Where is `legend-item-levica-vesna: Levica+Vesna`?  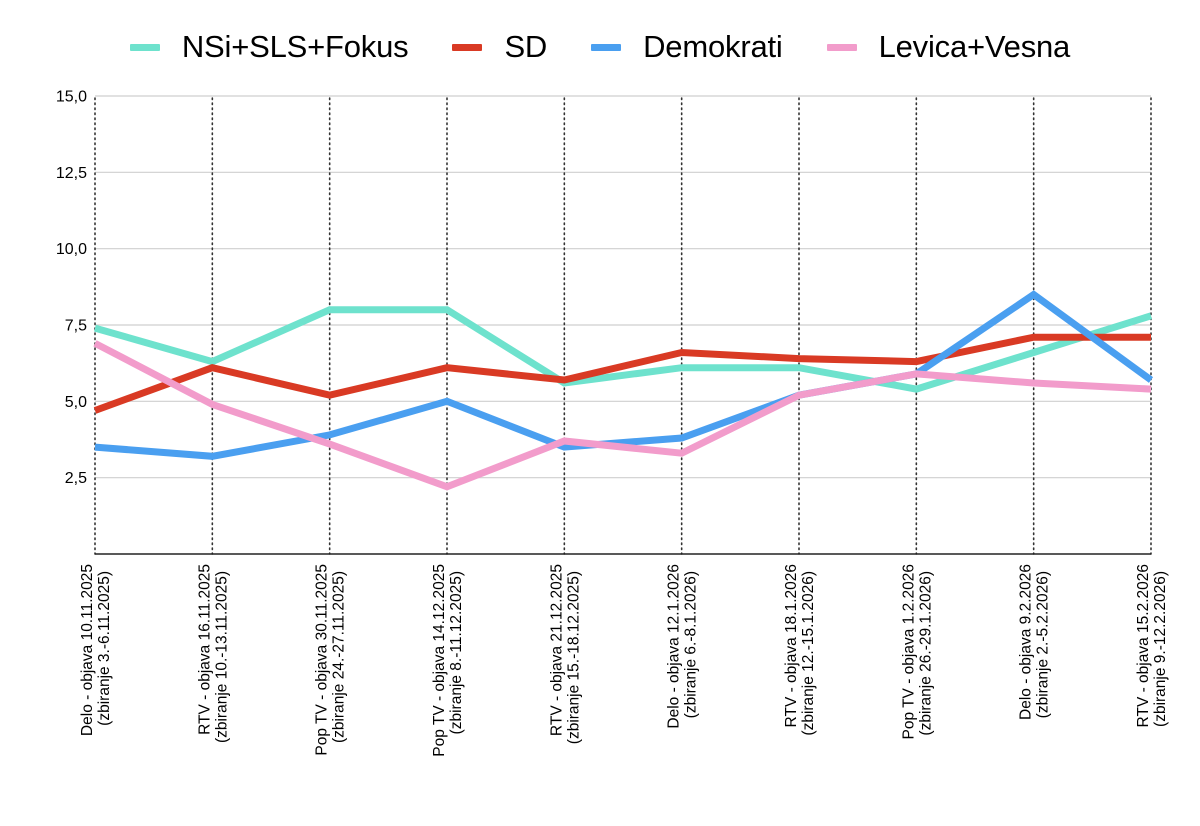
legend-item-levica-vesna: Levica+Vesna is located at coordinates (948, 46).